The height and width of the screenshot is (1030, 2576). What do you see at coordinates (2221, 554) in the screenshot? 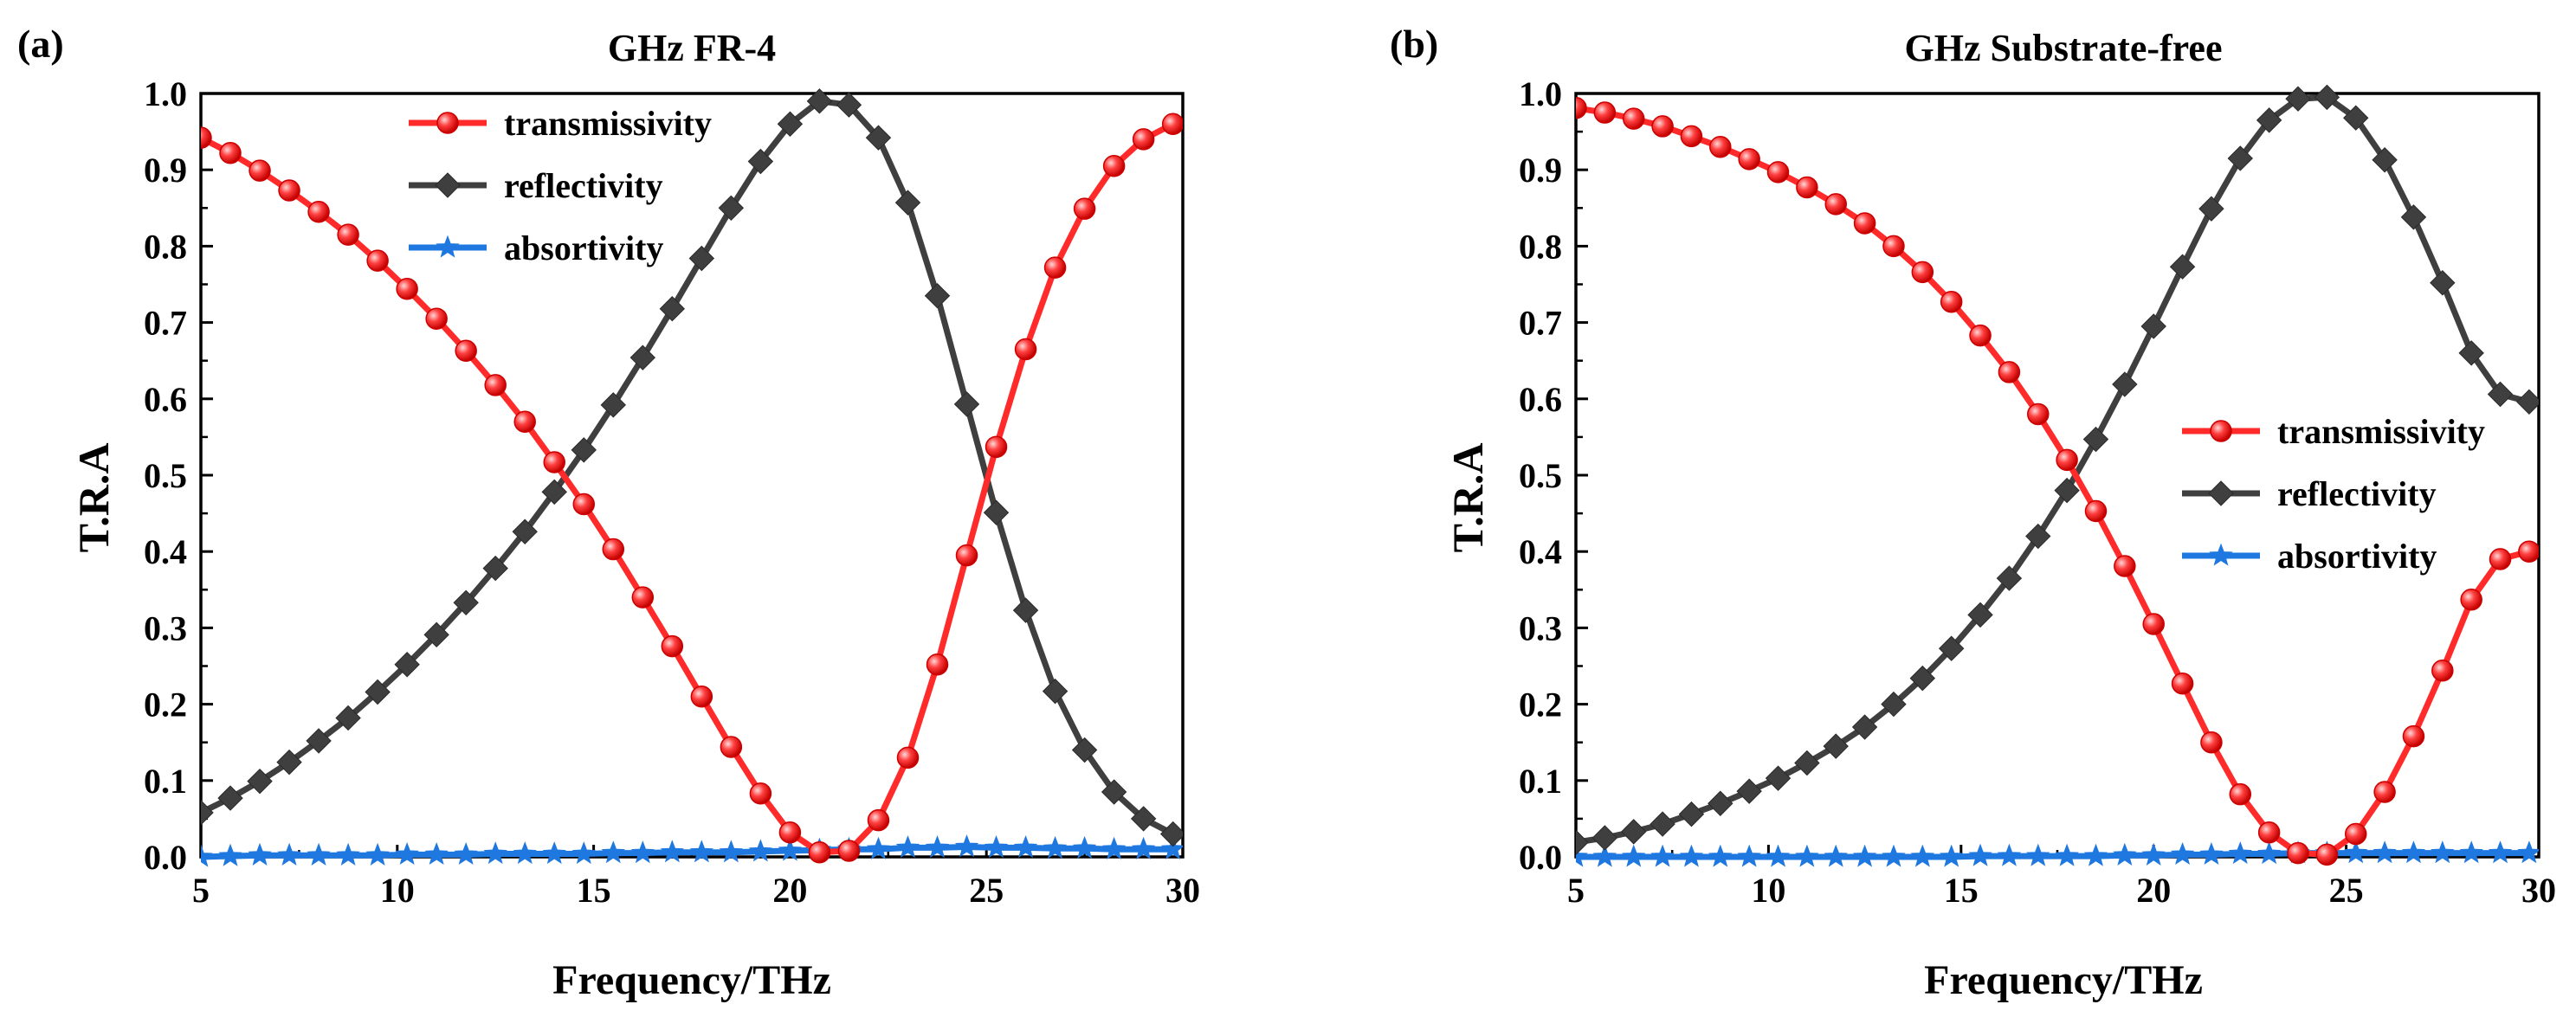
I see `legend-marker-absortivity` at bounding box center [2221, 554].